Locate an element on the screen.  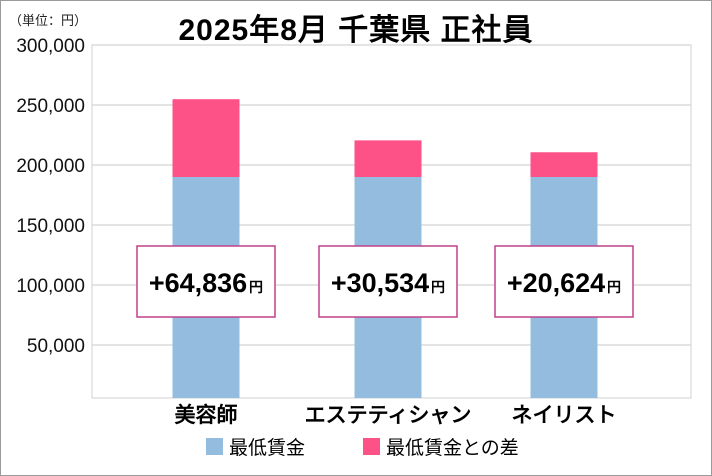
y-tick-label: 300,000 is located at coordinates (50, 46).